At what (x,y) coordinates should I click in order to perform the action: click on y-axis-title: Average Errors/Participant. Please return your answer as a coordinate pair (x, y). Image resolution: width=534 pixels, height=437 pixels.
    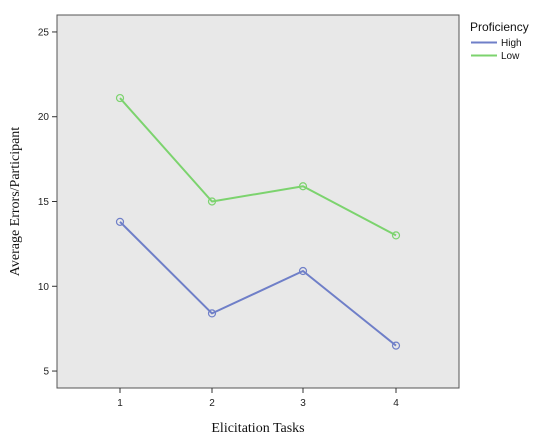
    Looking at the image, I should click on (15, 202).